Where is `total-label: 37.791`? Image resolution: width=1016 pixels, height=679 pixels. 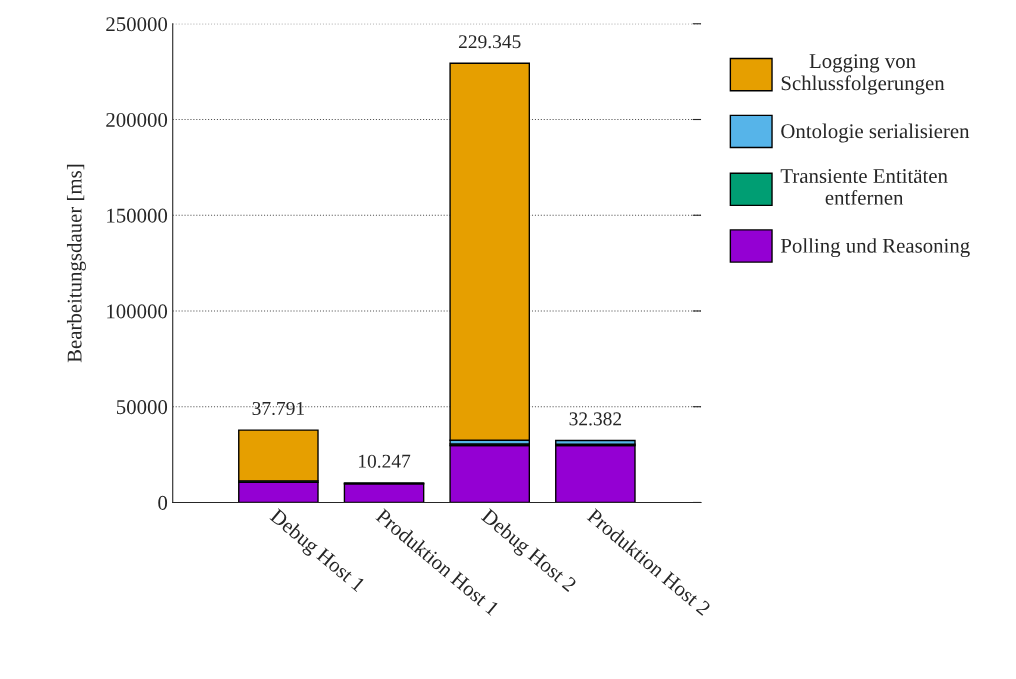 total-label: 37.791 is located at coordinates (278, 408).